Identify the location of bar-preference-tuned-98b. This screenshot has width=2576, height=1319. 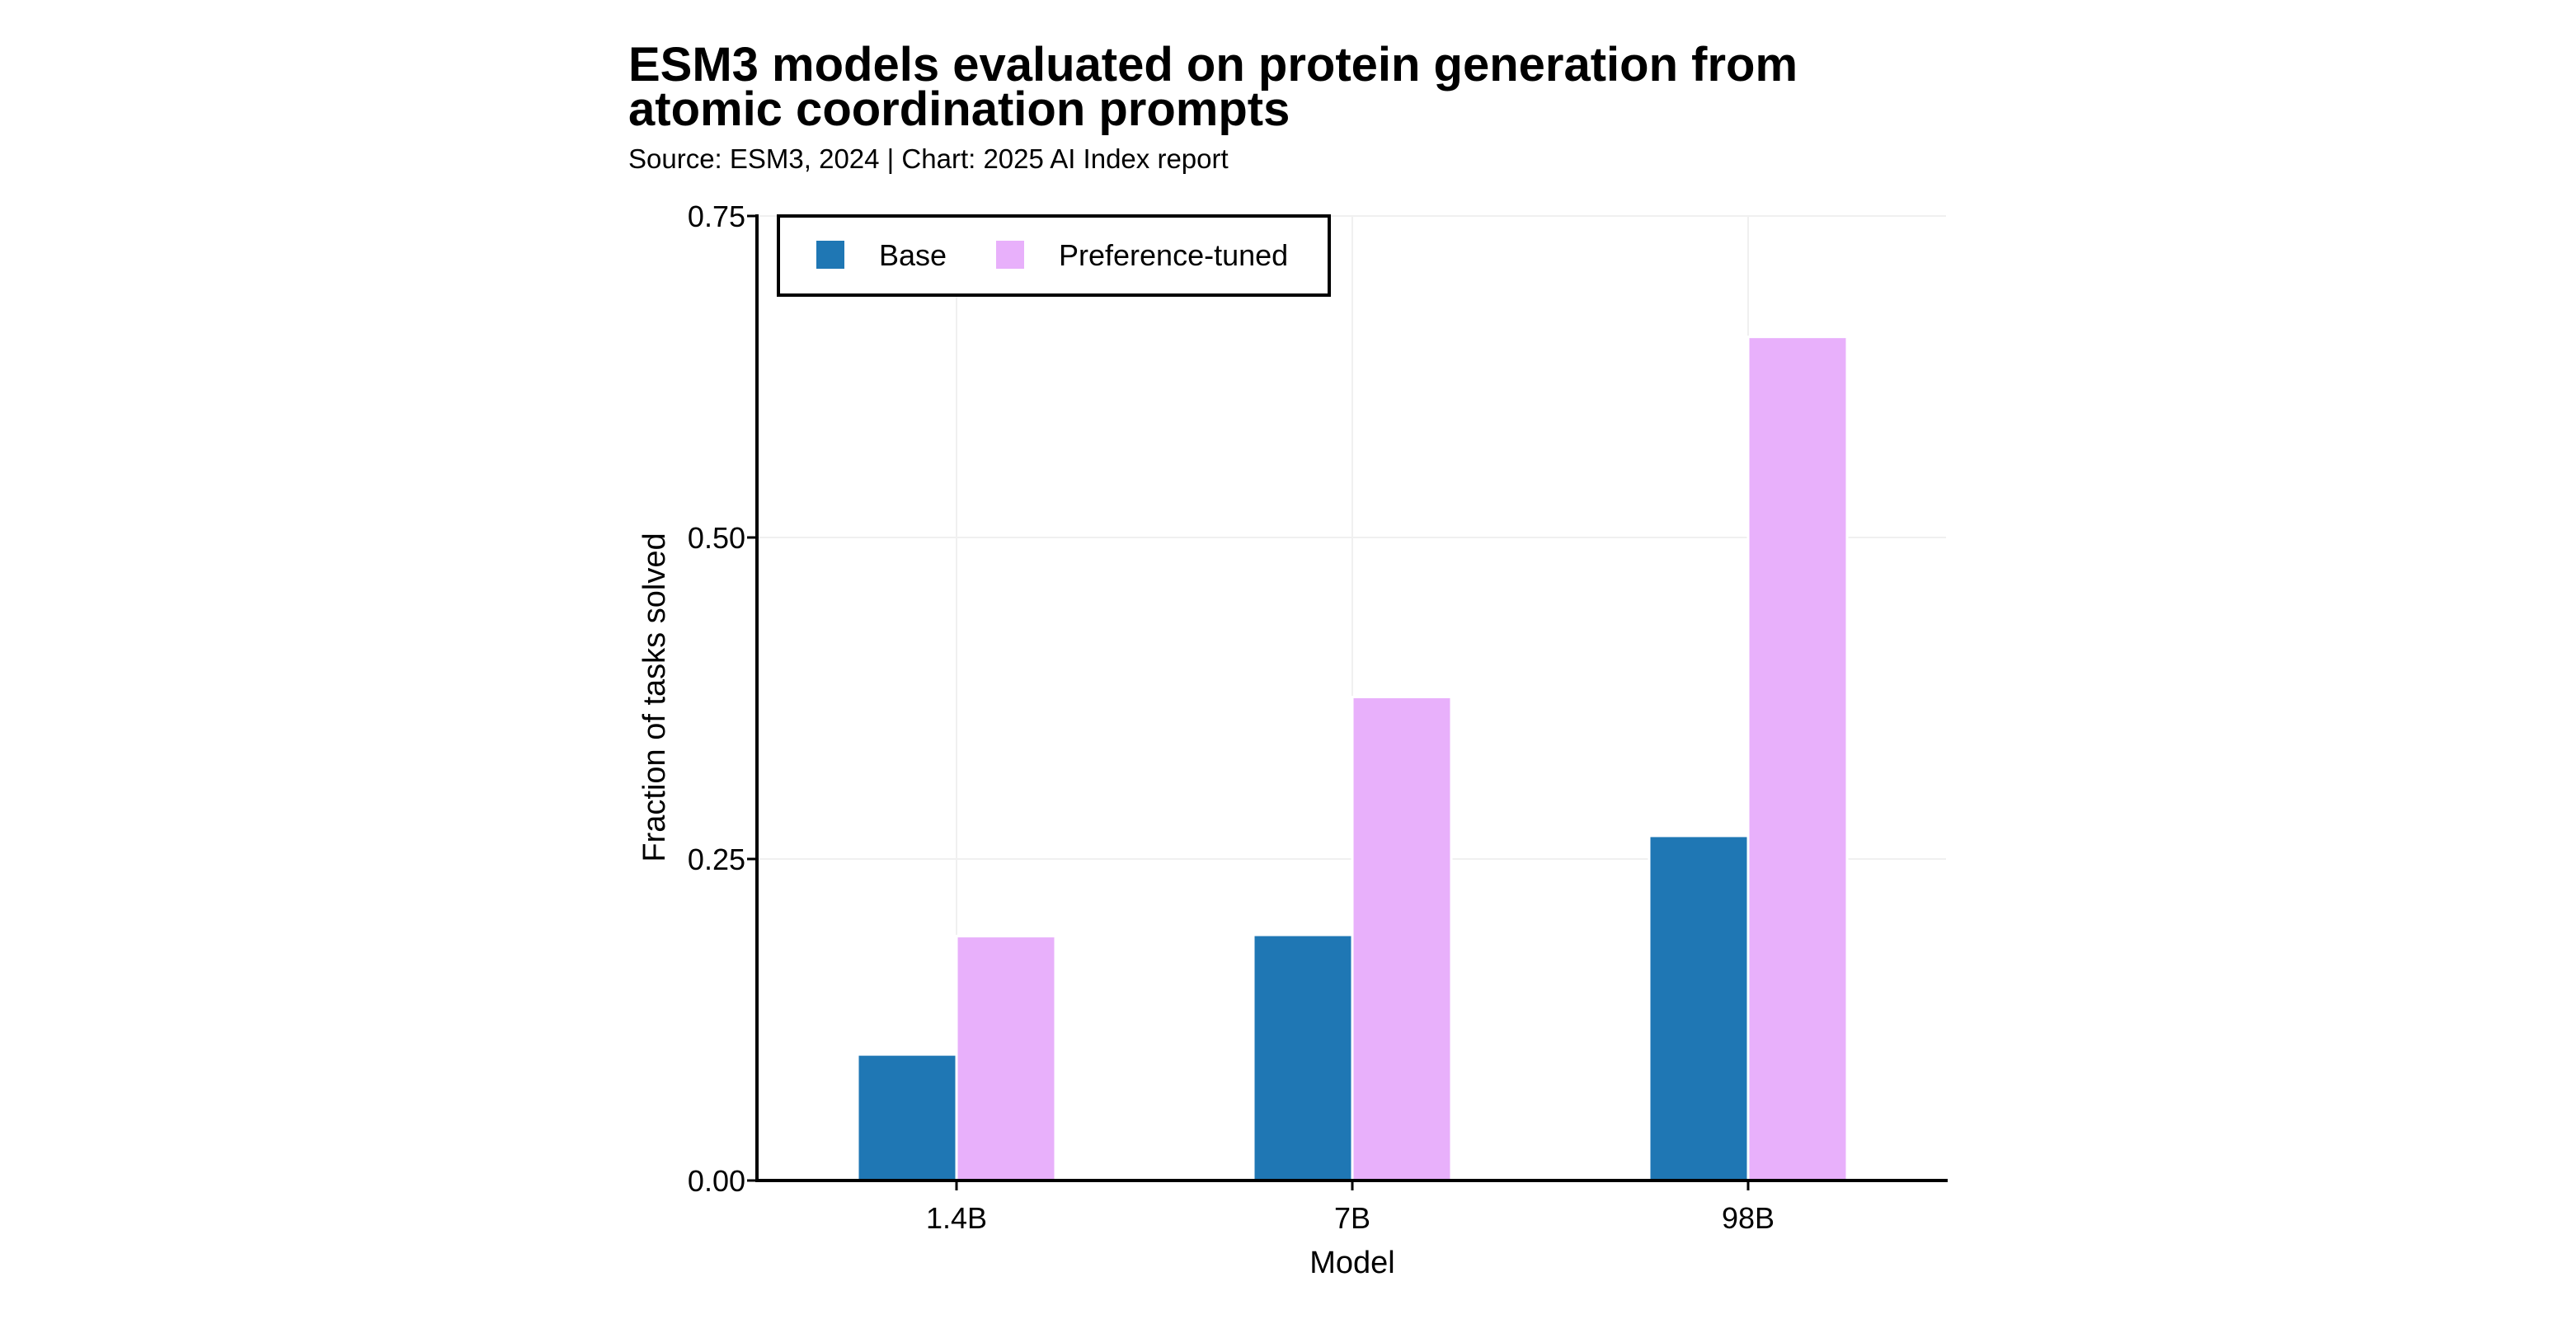
(1797, 759).